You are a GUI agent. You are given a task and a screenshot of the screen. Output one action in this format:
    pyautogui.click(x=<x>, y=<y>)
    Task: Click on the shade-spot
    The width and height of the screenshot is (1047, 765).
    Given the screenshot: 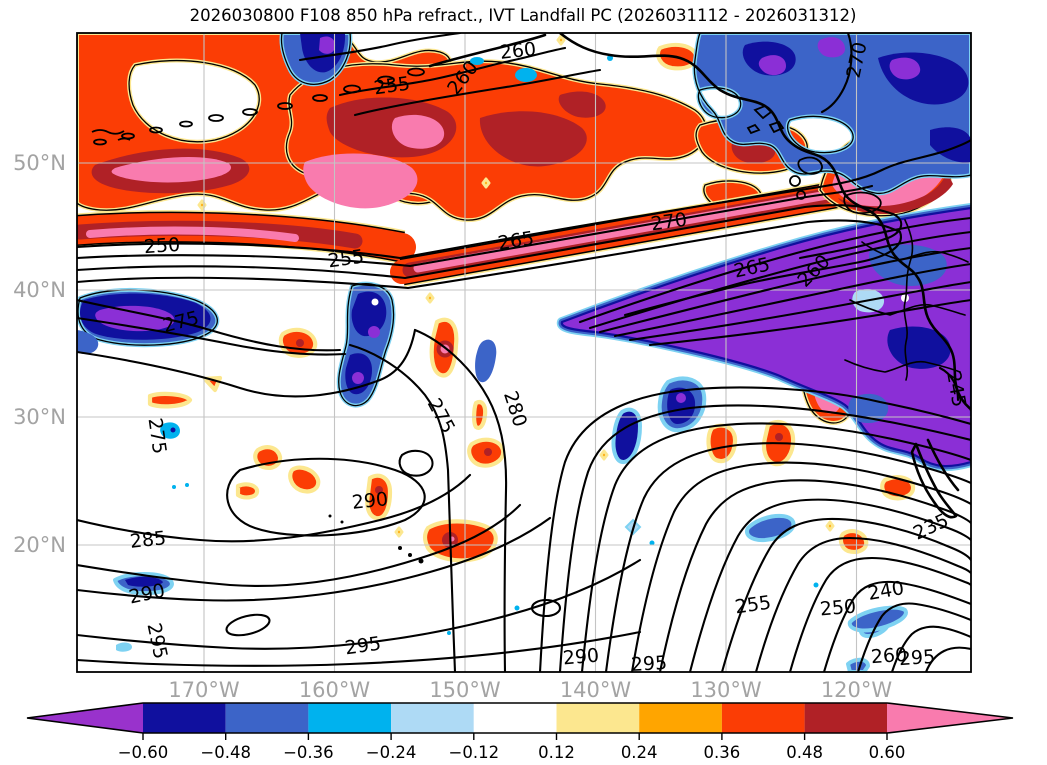 What is the action you would take?
    pyautogui.click(x=170, y=430)
    